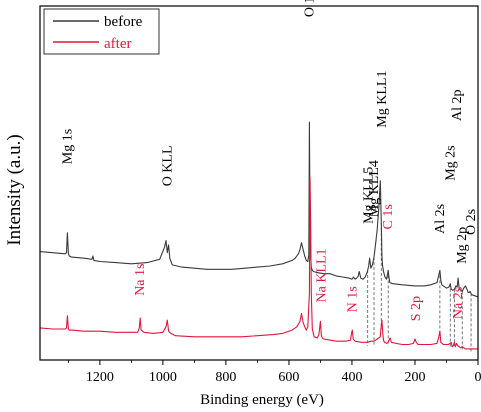  Describe the element at coordinates (471, 222) in the screenshot. I see `peak-label-o-2s: O 2s` at that location.